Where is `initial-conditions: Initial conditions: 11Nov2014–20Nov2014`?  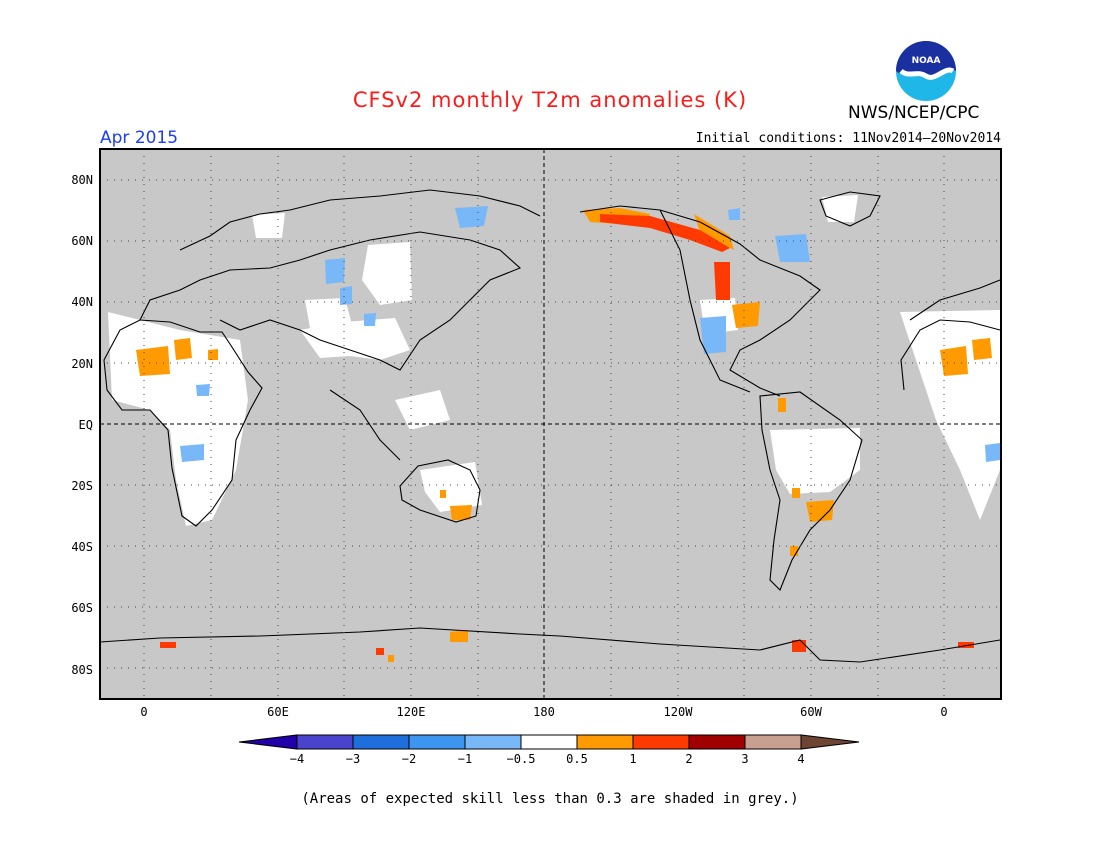
initial-conditions: Initial conditions: 11Nov2014–20Nov2014 is located at coordinates (848, 138).